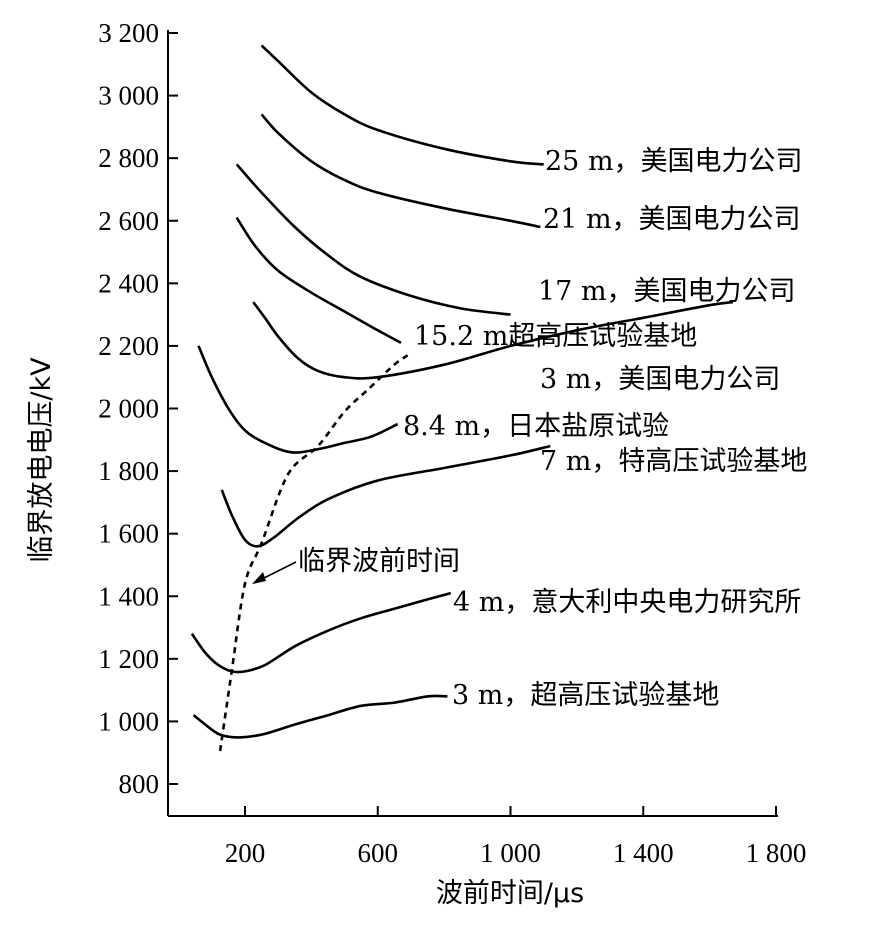 This screenshot has width=890, height=927. I want to click on series-label: 7 m，特高压试验基地, so click(673, 461).